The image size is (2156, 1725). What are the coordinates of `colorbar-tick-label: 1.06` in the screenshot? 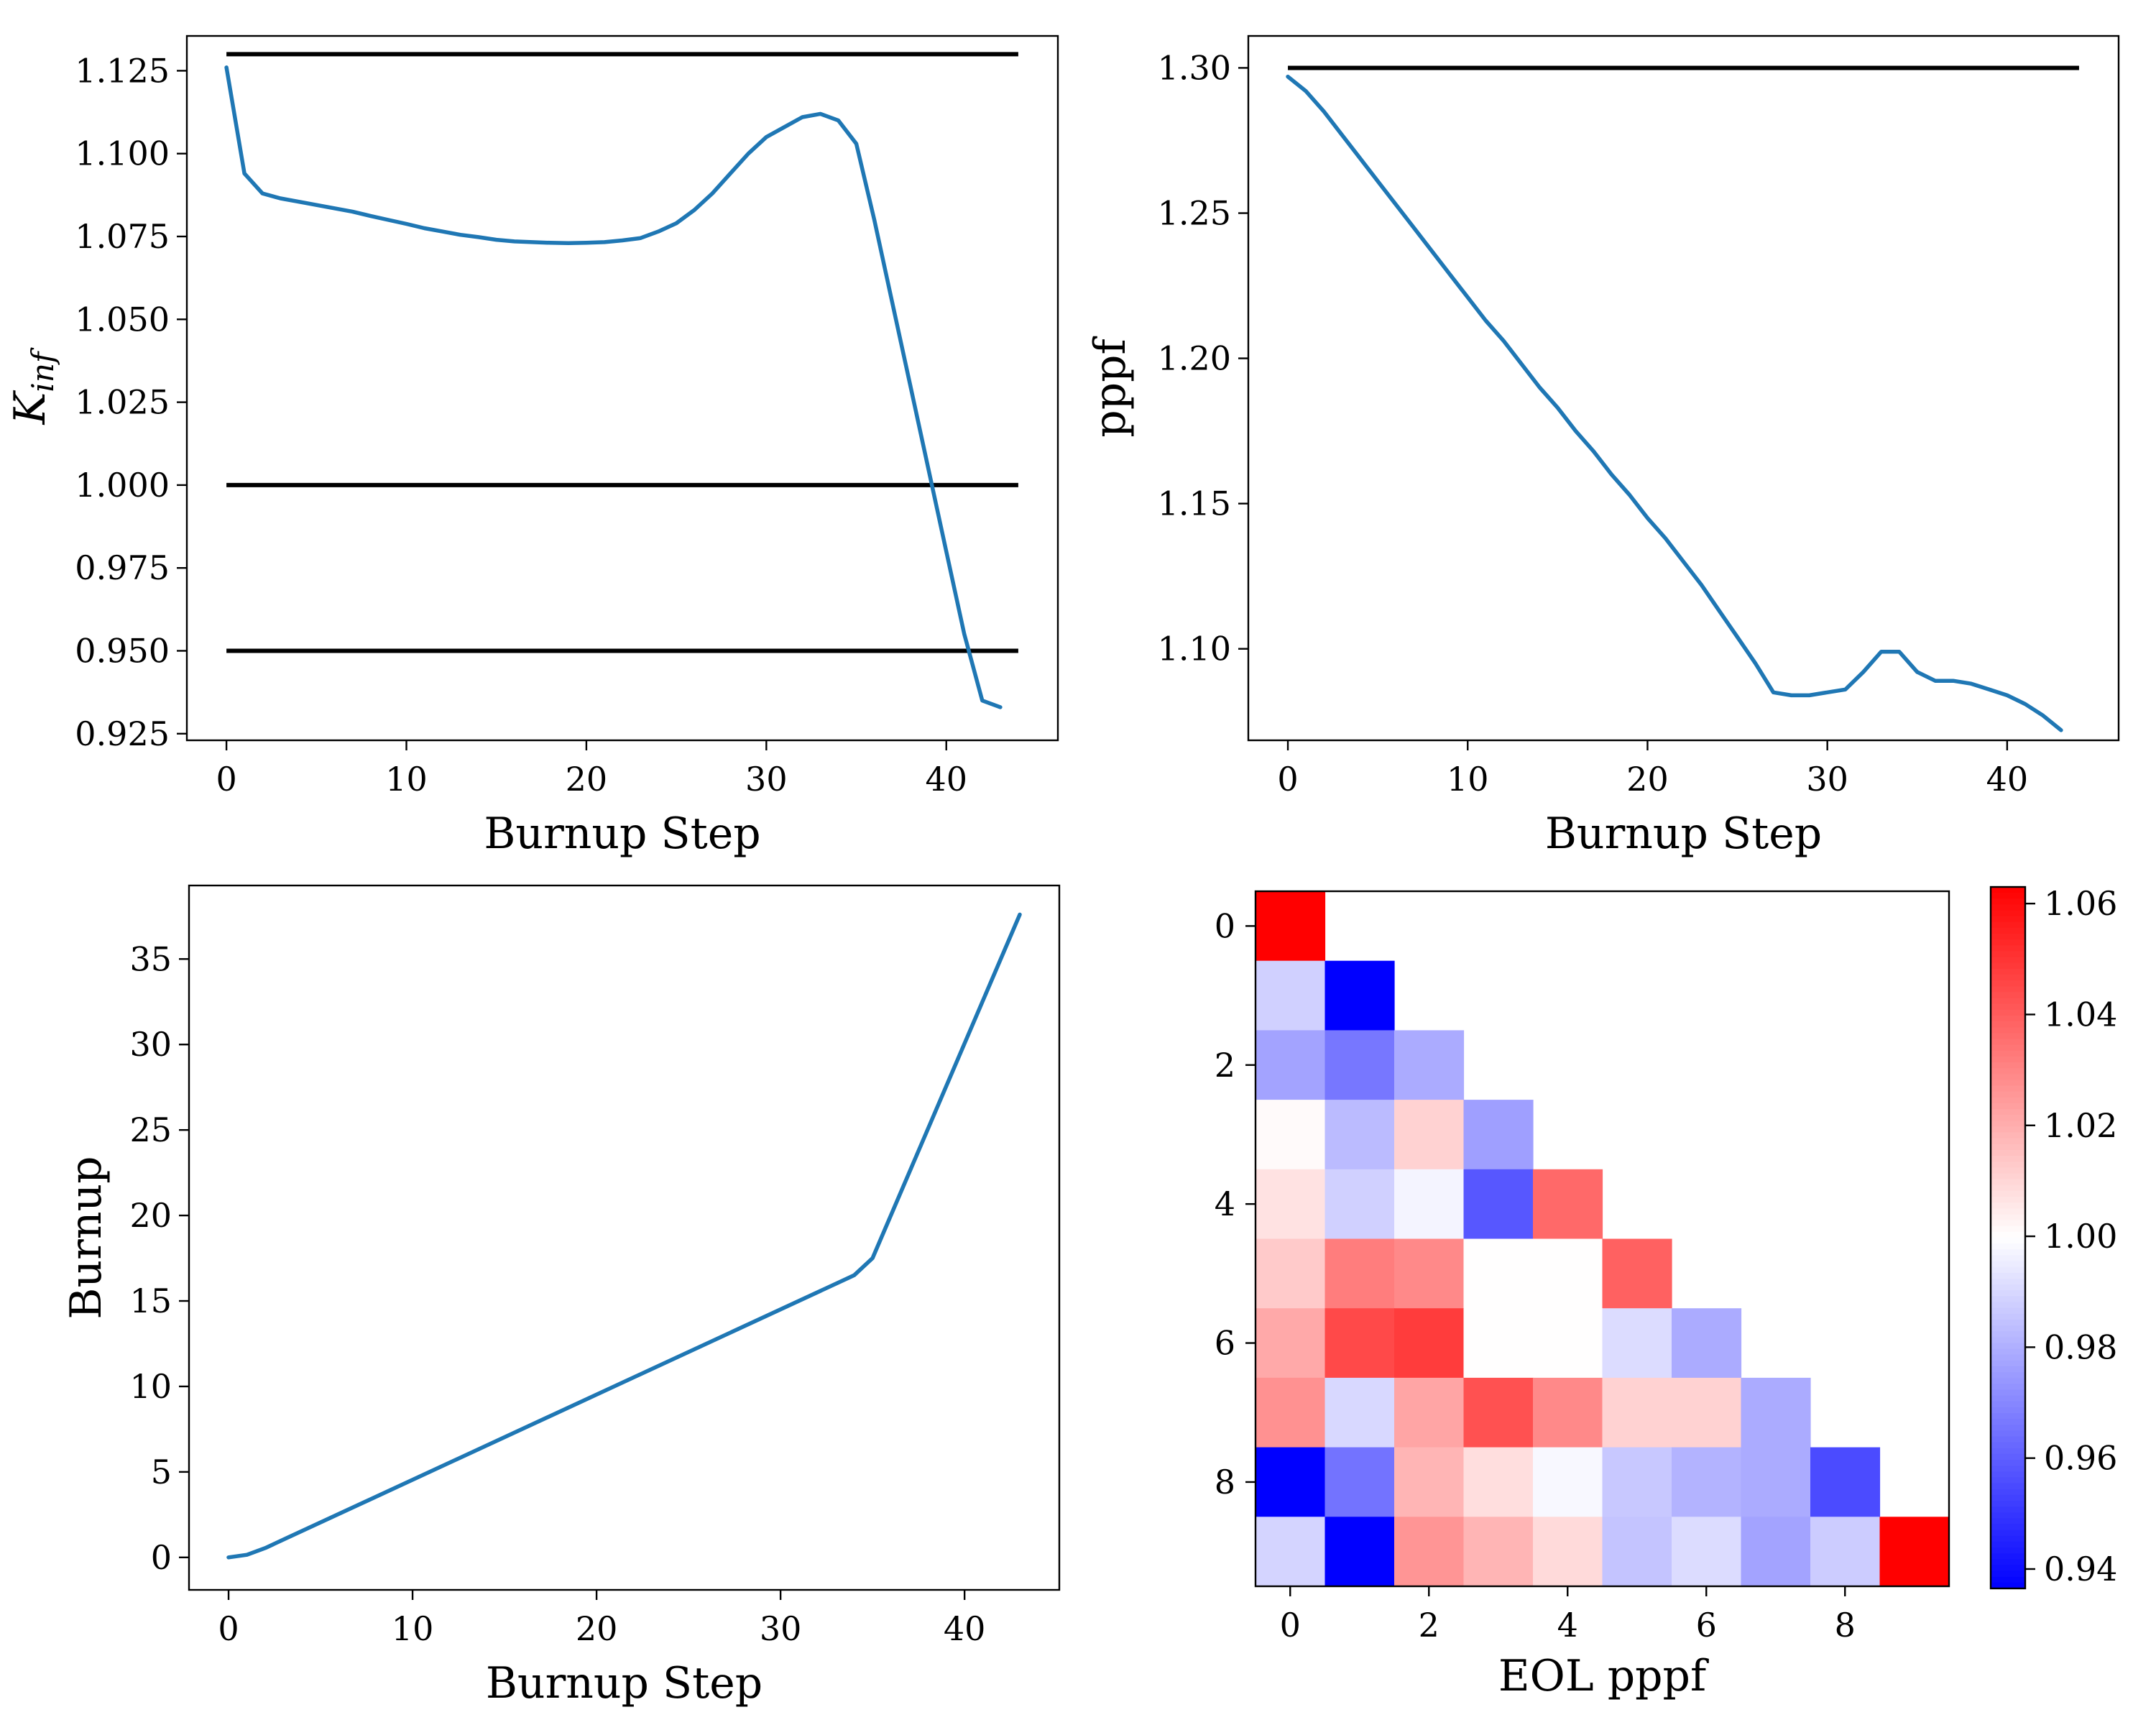 It's located at (2080, 903).